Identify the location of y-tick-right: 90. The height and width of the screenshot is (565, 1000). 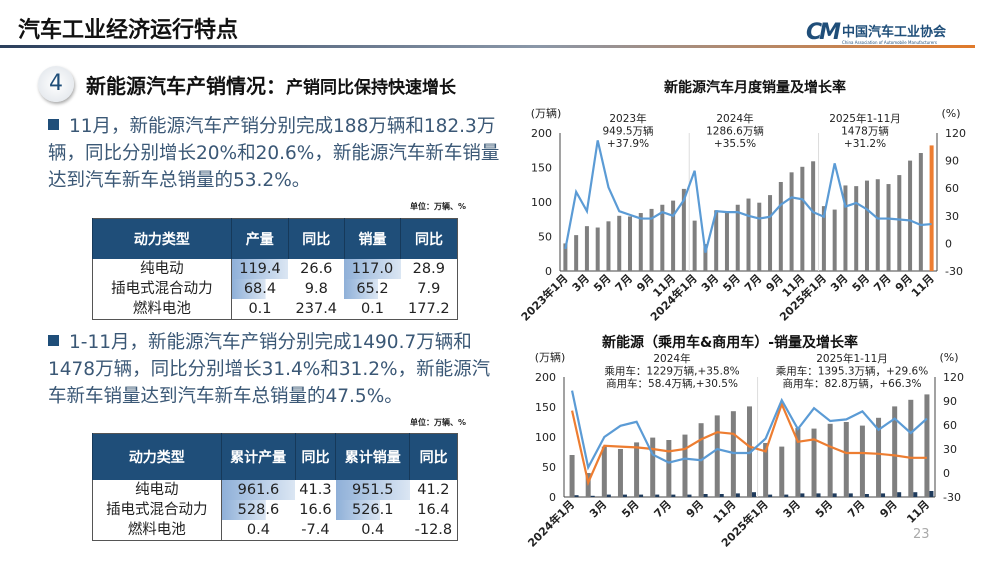
(950, 401).